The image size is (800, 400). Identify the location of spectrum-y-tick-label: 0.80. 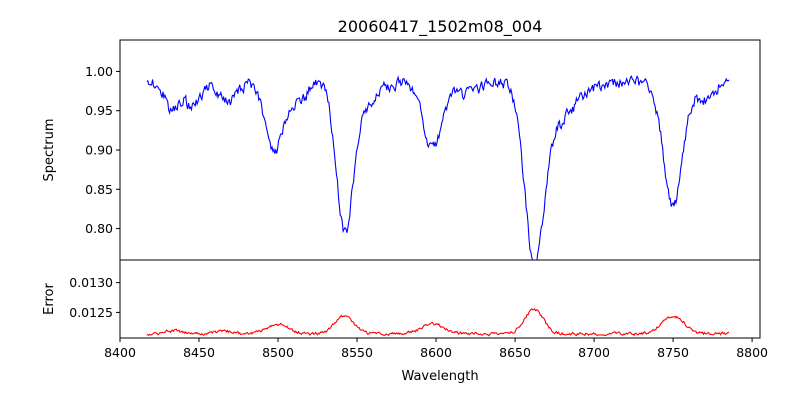
(99, 228).